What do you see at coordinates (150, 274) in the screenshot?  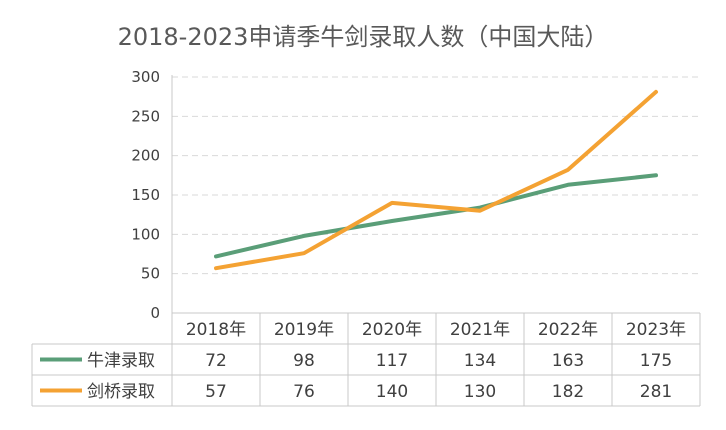 I see `y-tick-label: 50` at bounding box center [150, 274].